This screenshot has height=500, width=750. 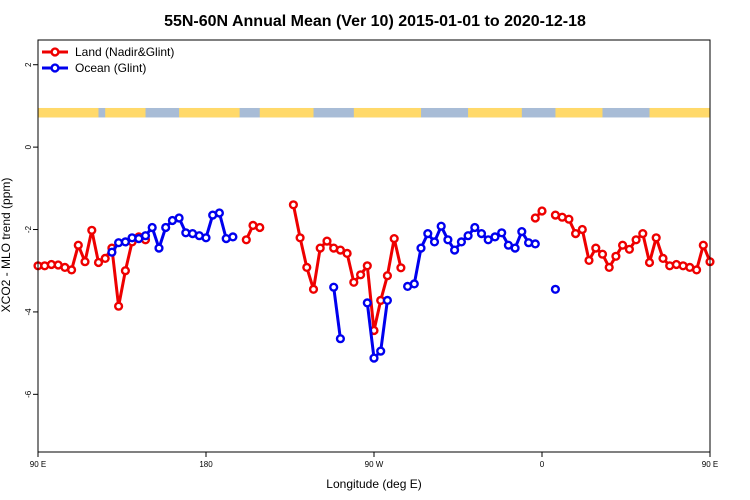 I want to click on x-tick-label: 0, so click(x=542, y=464).